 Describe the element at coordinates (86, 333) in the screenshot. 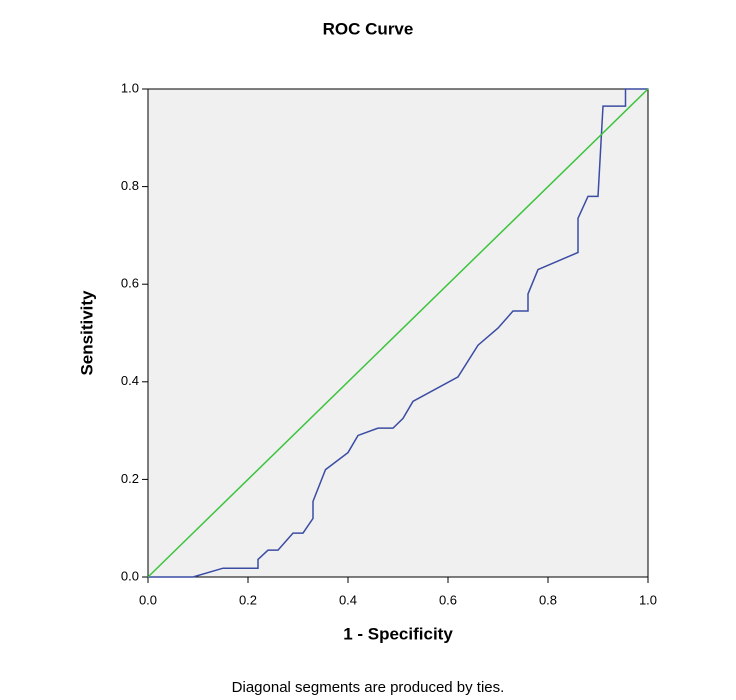

I see `y-axis-label: Sensitivity` at that location.